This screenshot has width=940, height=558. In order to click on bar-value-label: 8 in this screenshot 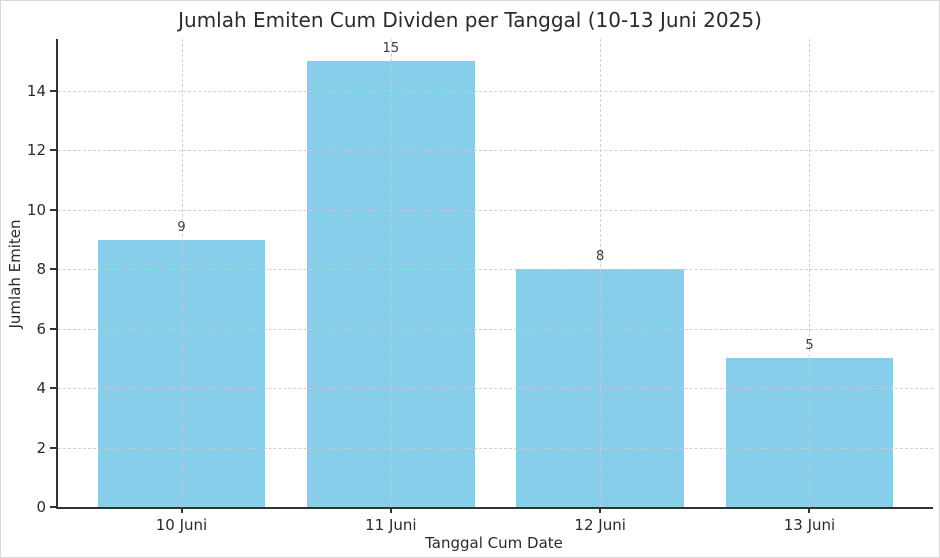, I will do `click(600, 257)`.